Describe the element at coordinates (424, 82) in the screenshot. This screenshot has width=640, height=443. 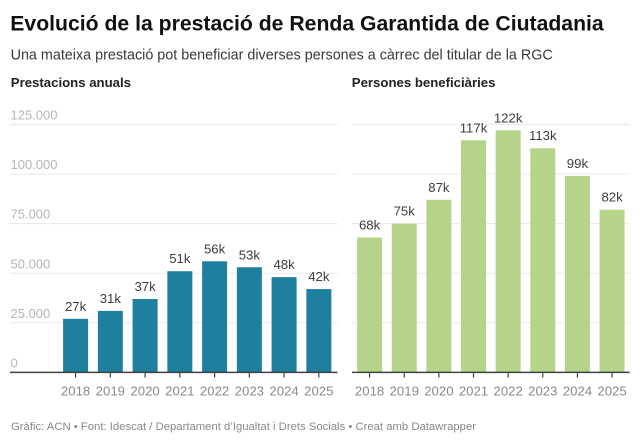
I see `svg-text: Persones beneficiàries` at that location.